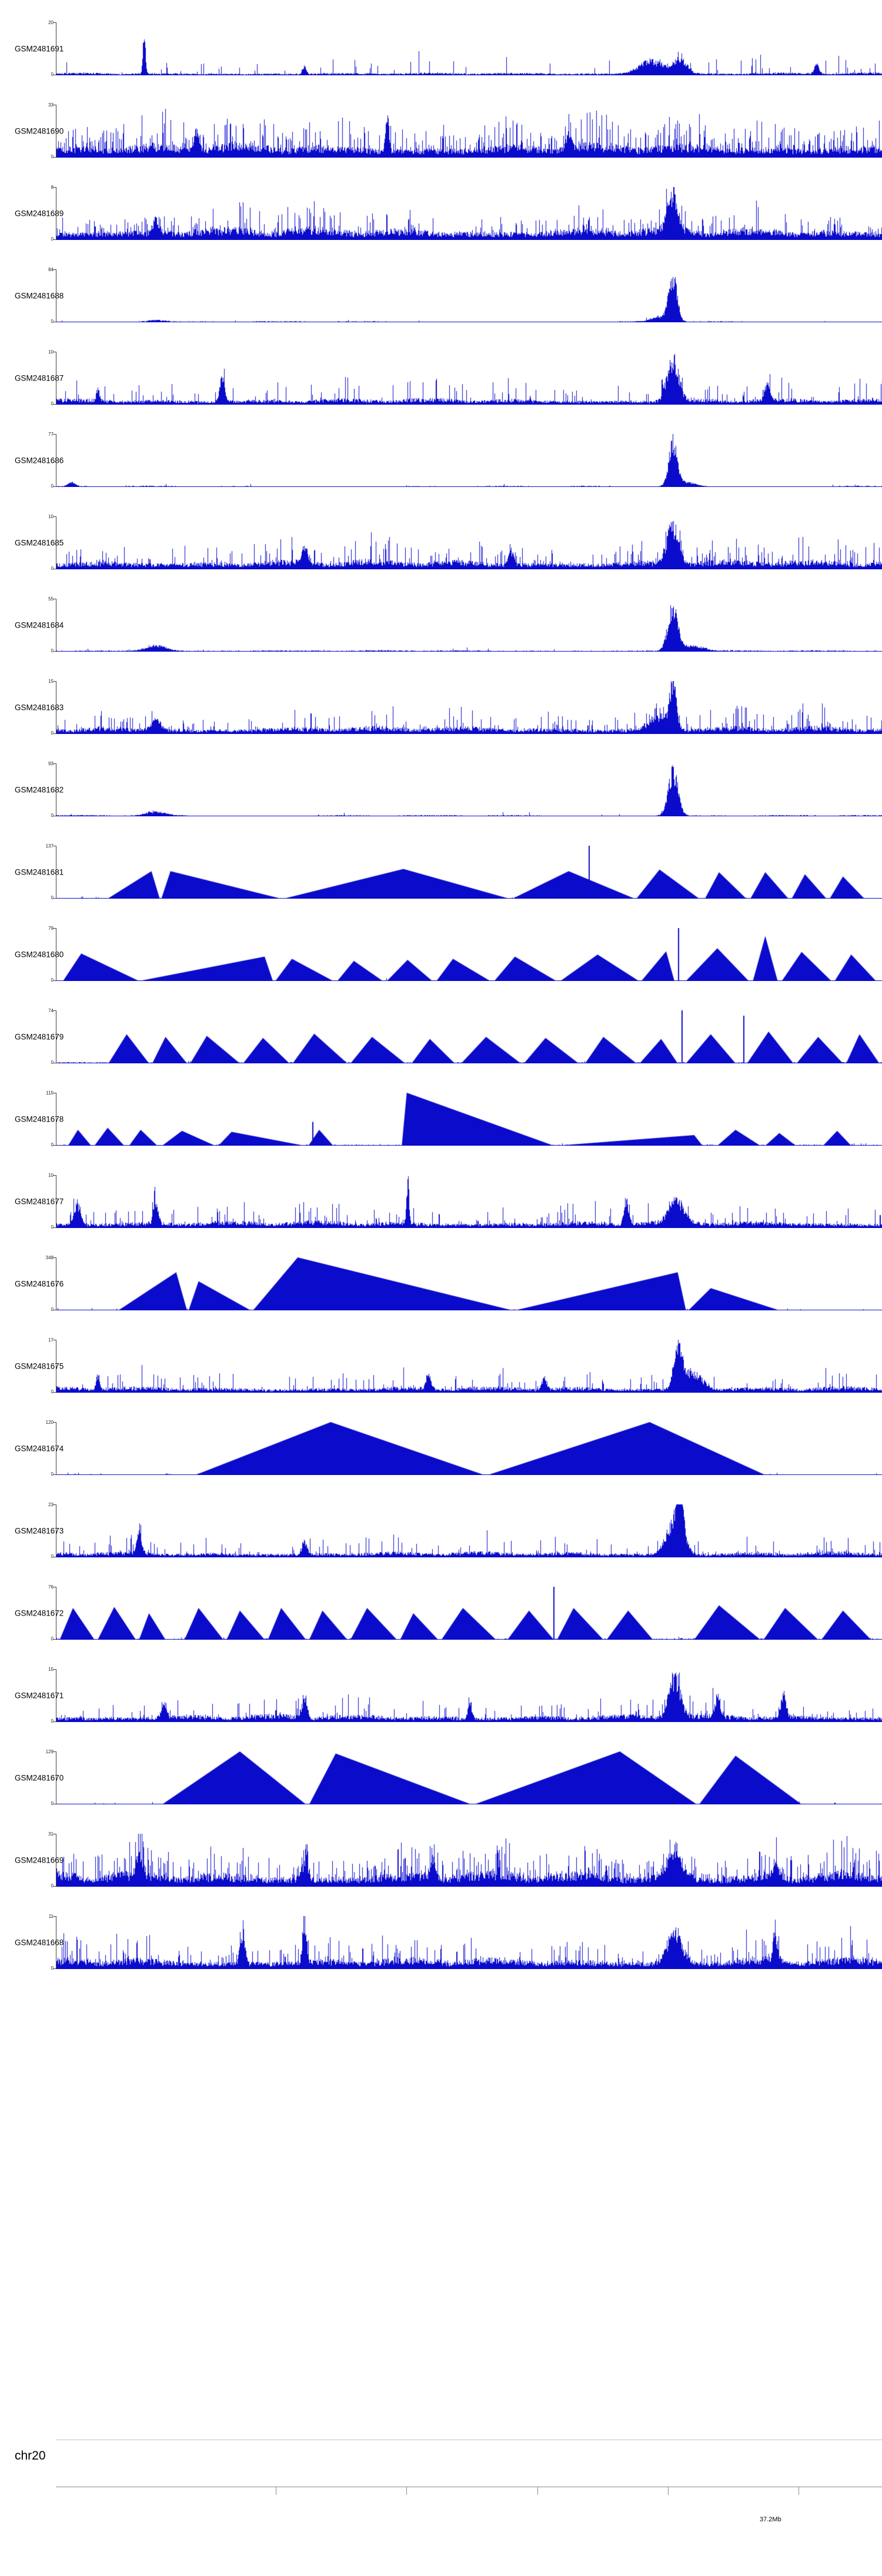 The image size is (882, 2576). Describe the element at coordinates (39, 131) in the screenshot. I see `track-sample-label: GSM2481690` at that location.